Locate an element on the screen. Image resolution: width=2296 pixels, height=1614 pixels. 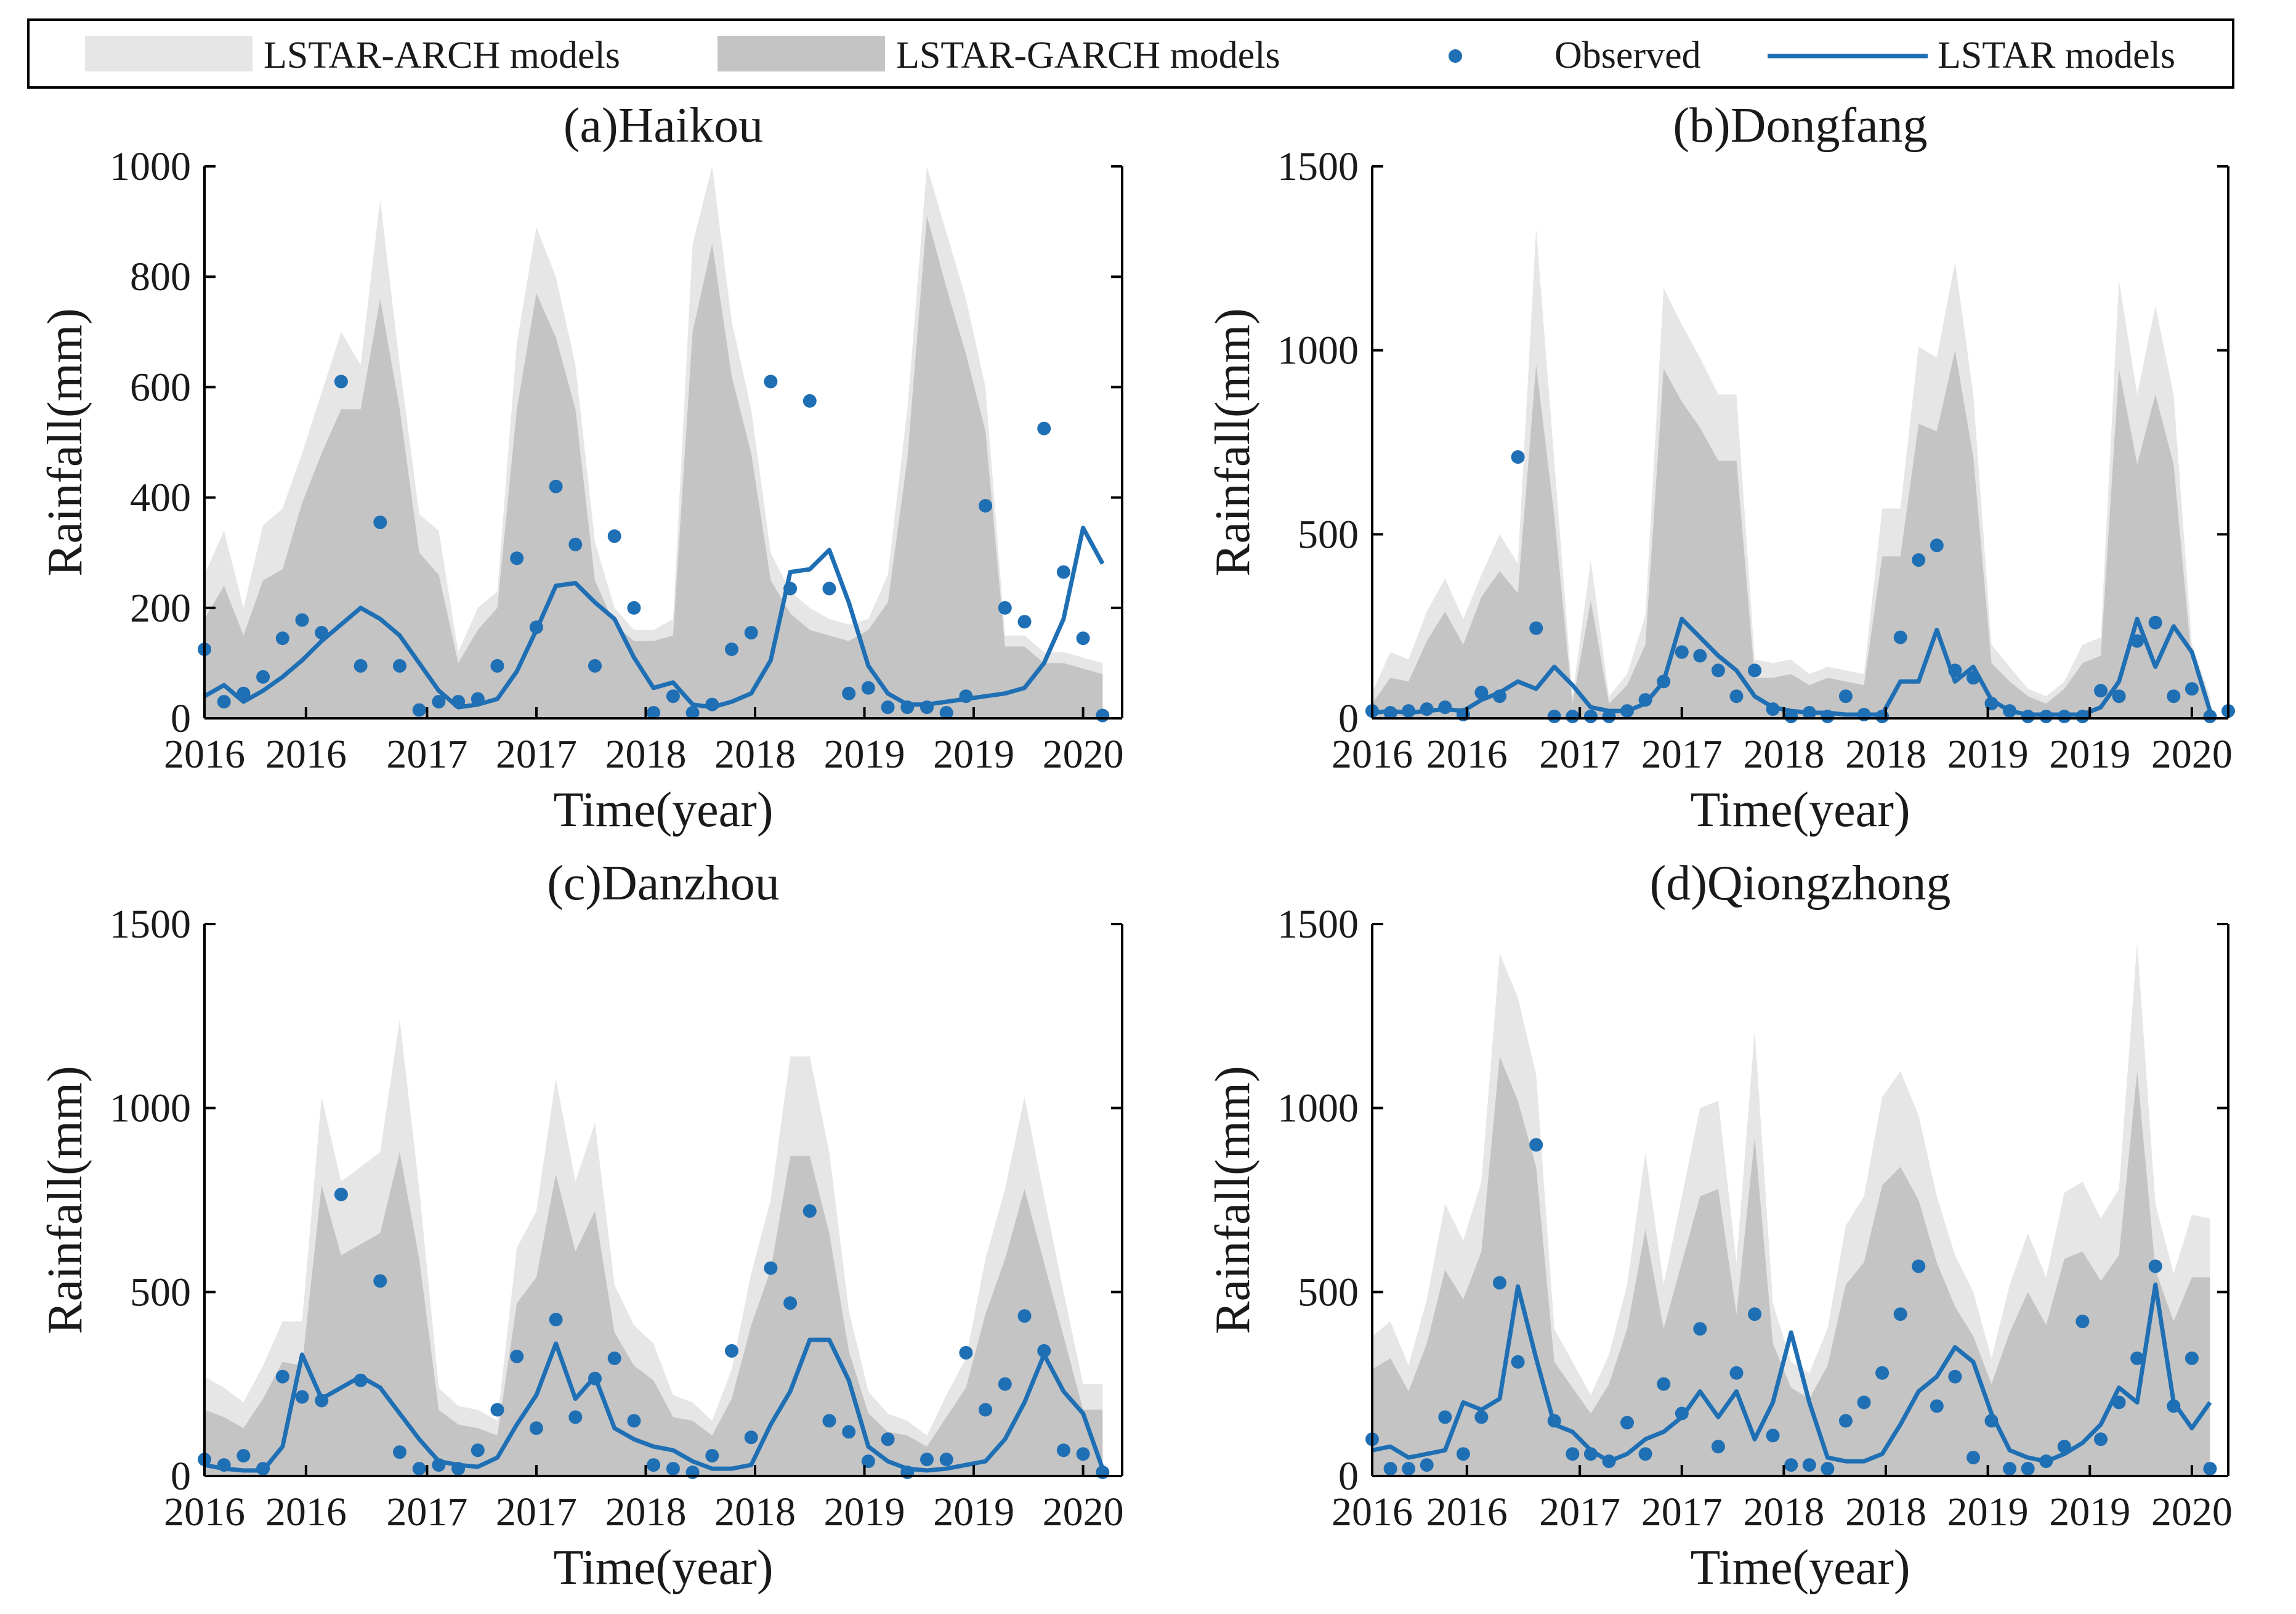
arch-band-qiongzhong is located at coordinates (1791, 1209).